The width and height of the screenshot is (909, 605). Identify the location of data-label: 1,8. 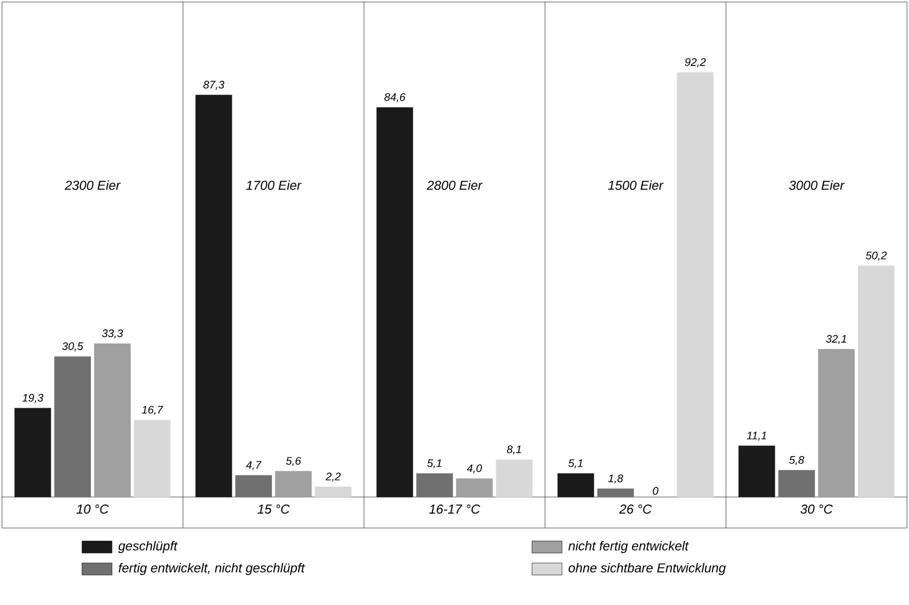
(616, 479).